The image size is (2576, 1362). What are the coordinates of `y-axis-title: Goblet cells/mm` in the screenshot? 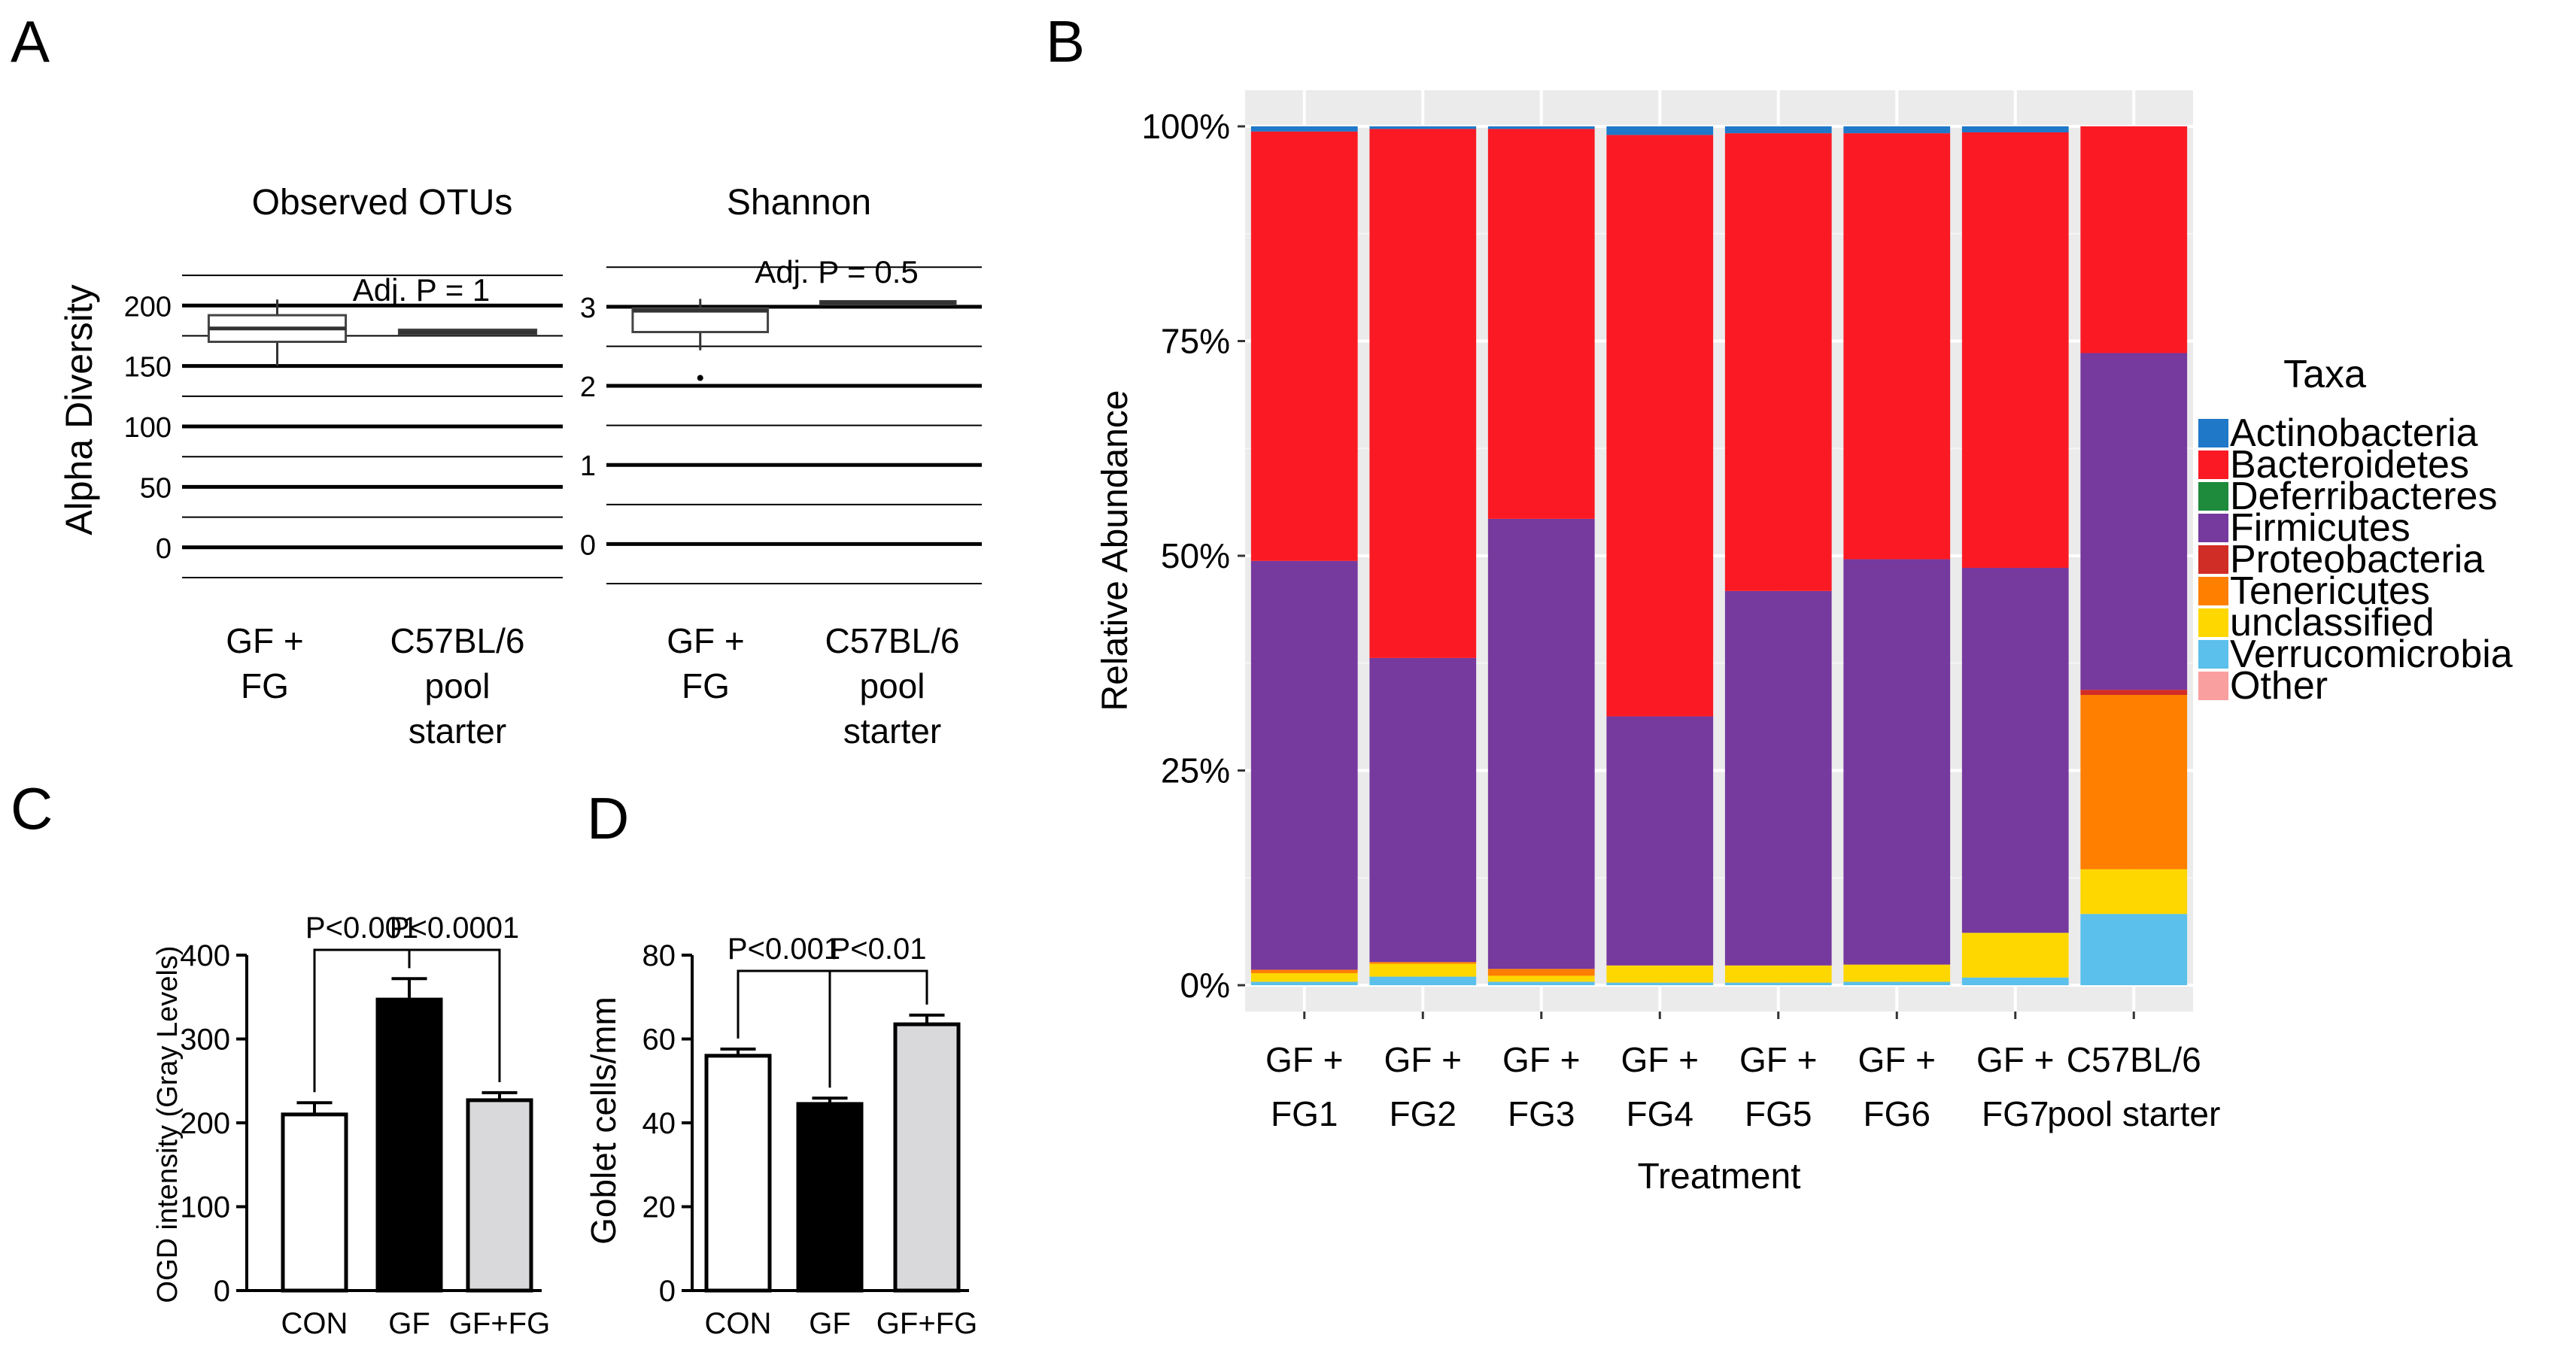 It's located at (603, 1120).